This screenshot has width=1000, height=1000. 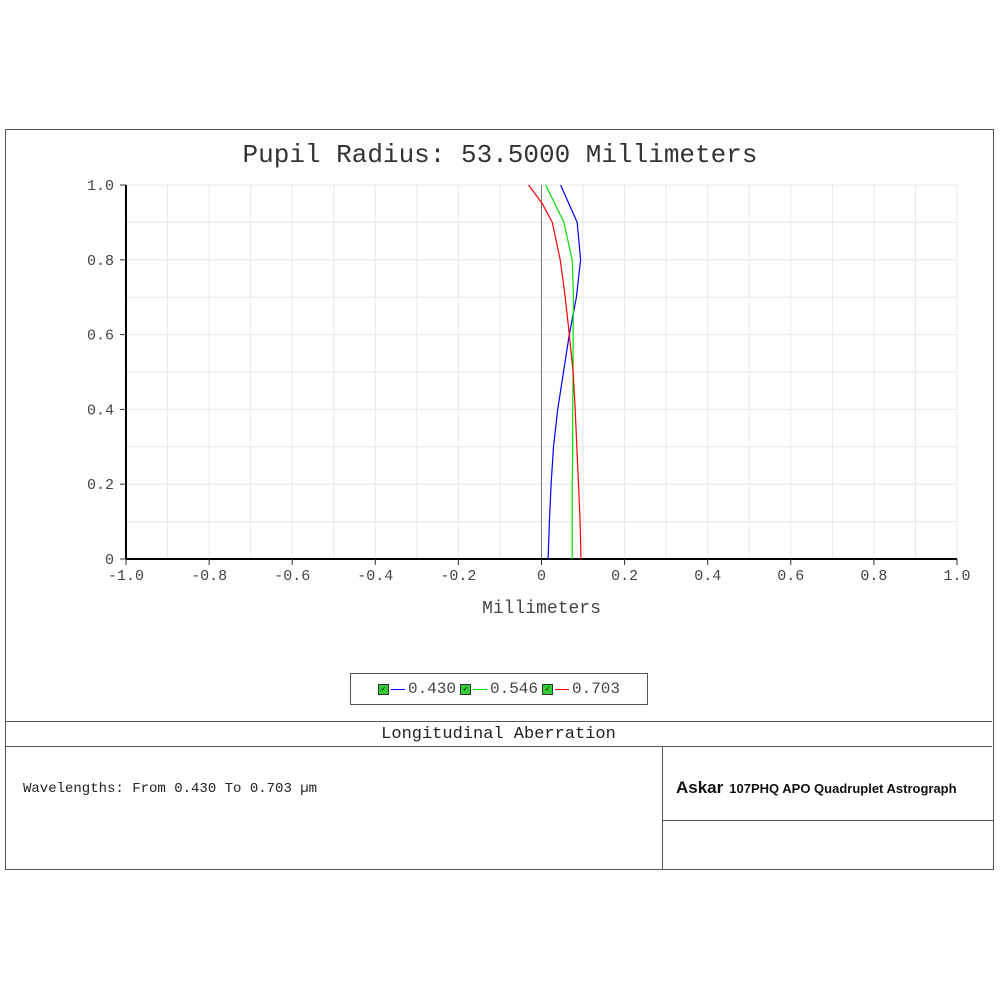 I want to click on legend-item: ✓ 0.546, so click(x=498, y=689).